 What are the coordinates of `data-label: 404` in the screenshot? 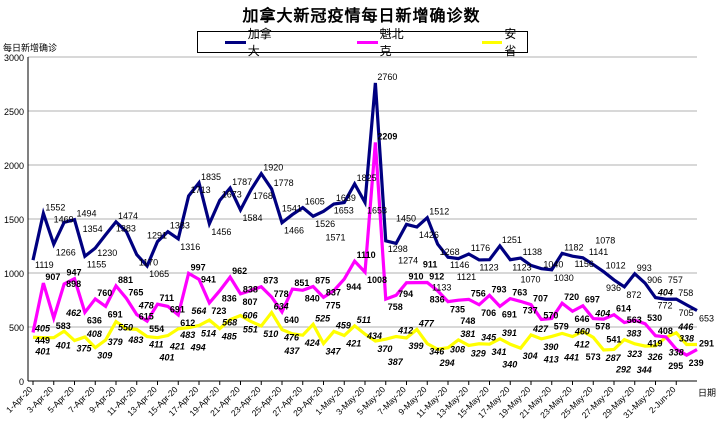 It's located at (665, 292).